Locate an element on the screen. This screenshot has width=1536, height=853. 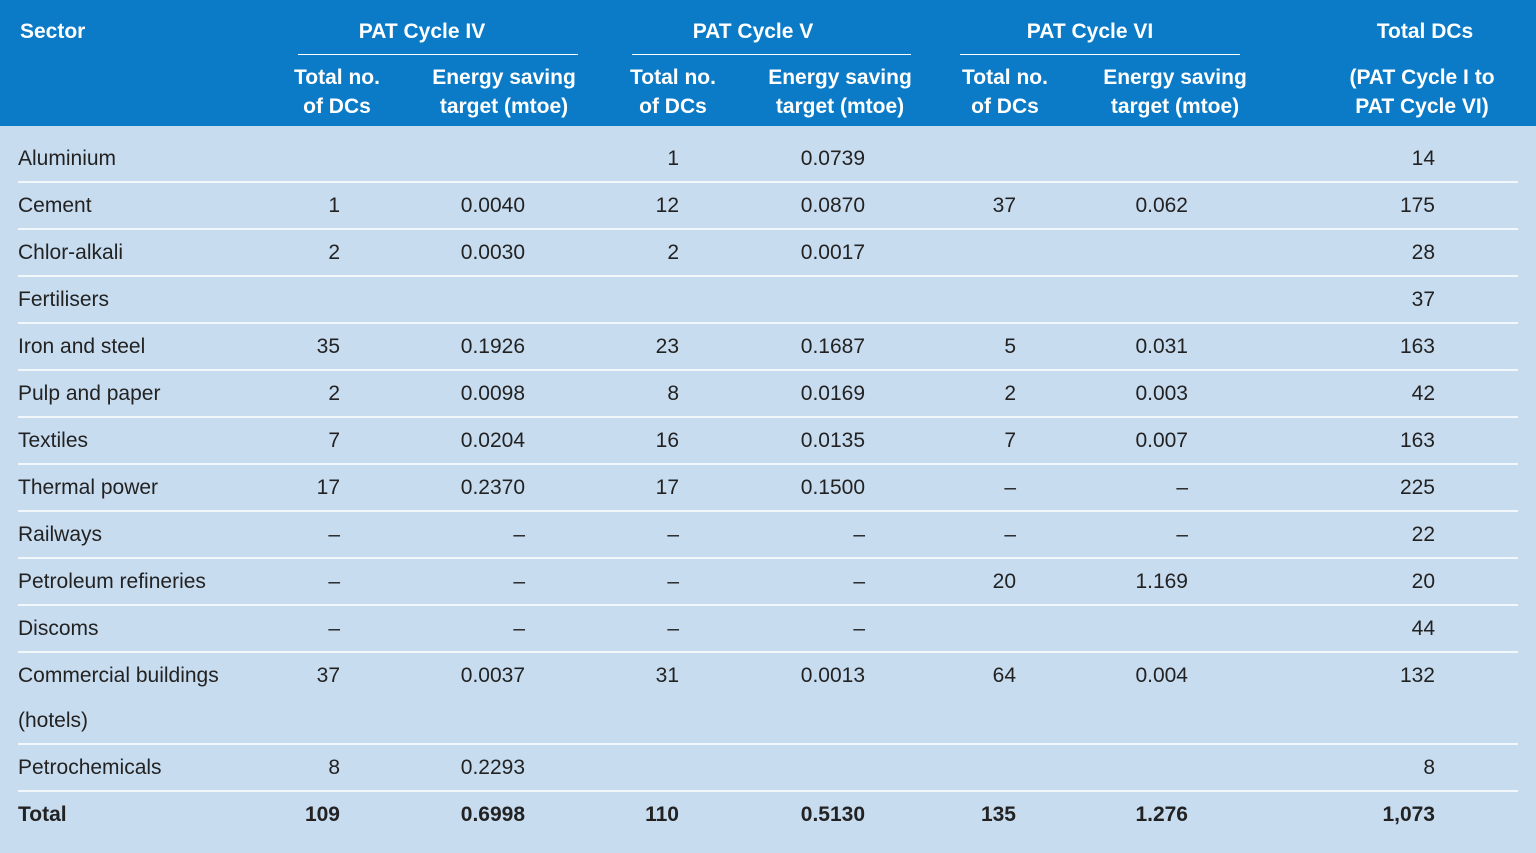
sector-cell: Cement is located at coordinates (134, 206).